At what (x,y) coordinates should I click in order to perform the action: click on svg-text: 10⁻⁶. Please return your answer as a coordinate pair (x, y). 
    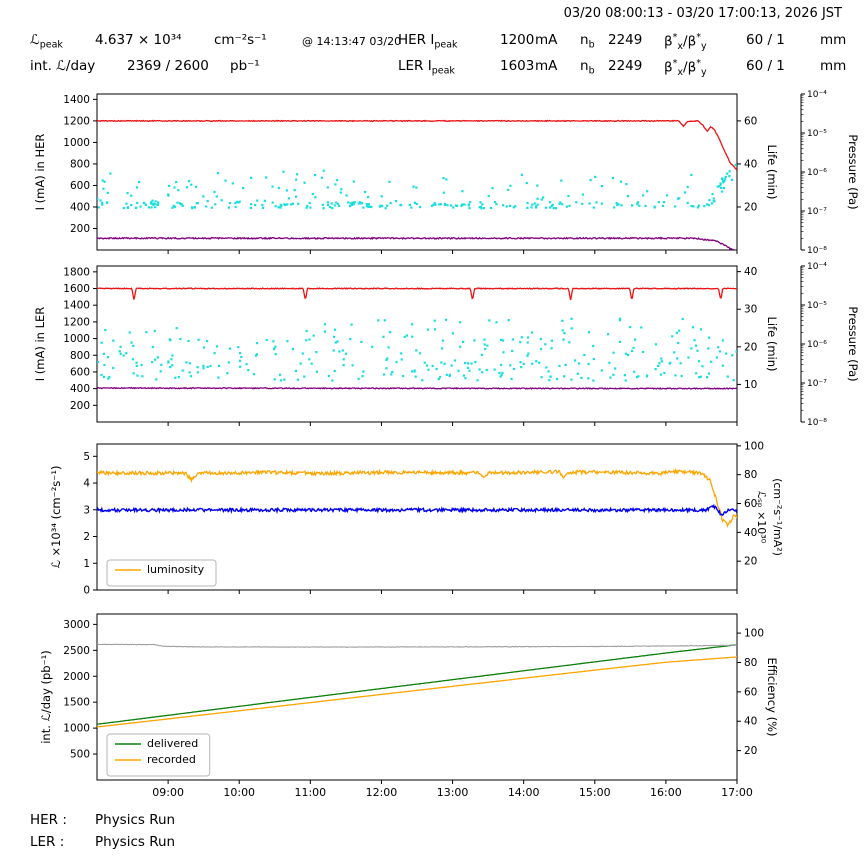
    Looking at the image, I should click on (817, 345).